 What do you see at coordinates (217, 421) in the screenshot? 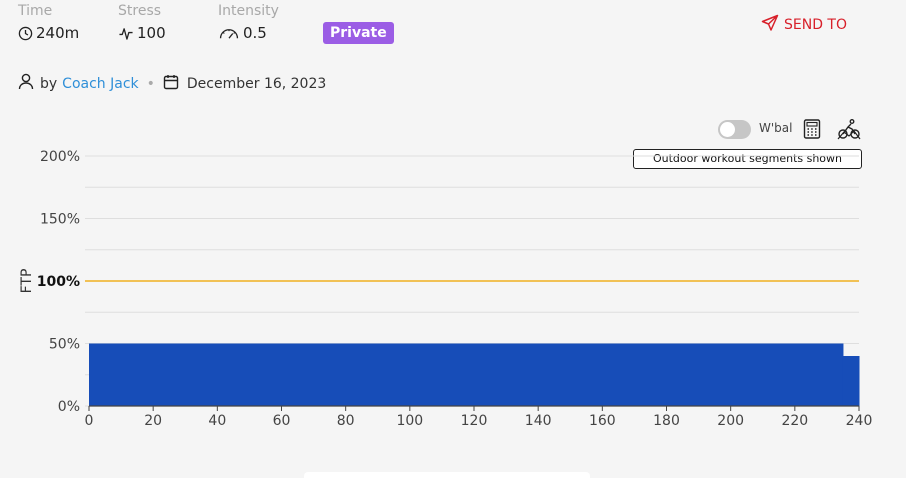
I see `x-tick-label: 40` at bounding box center [217, 421].